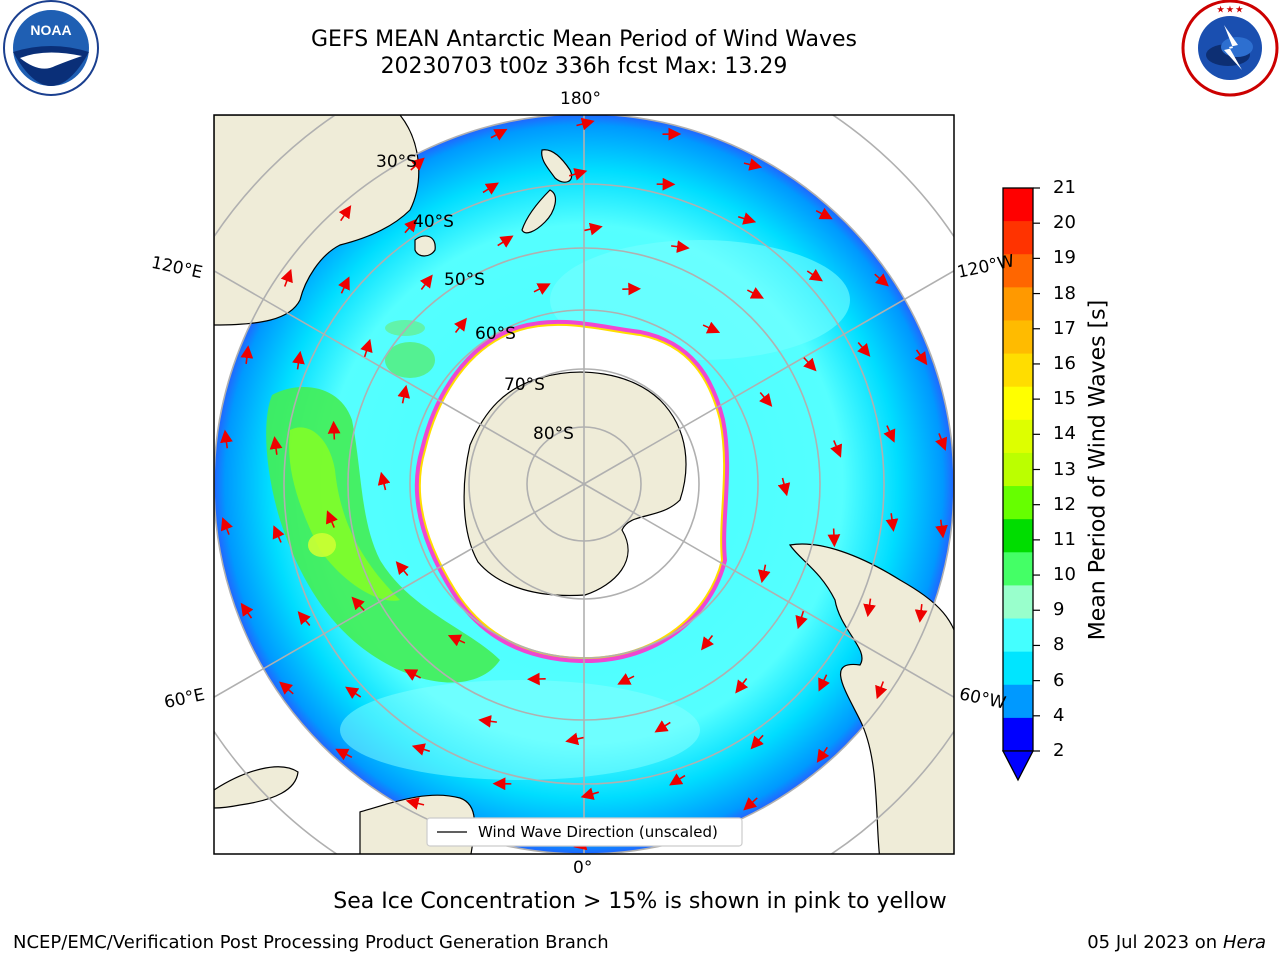 This screenshot has height=960, width=1280. What do you see at coordinates (580, 99) in the screenshot?
I see `lon-label-180: 180°` at bounding box center [580, 99].